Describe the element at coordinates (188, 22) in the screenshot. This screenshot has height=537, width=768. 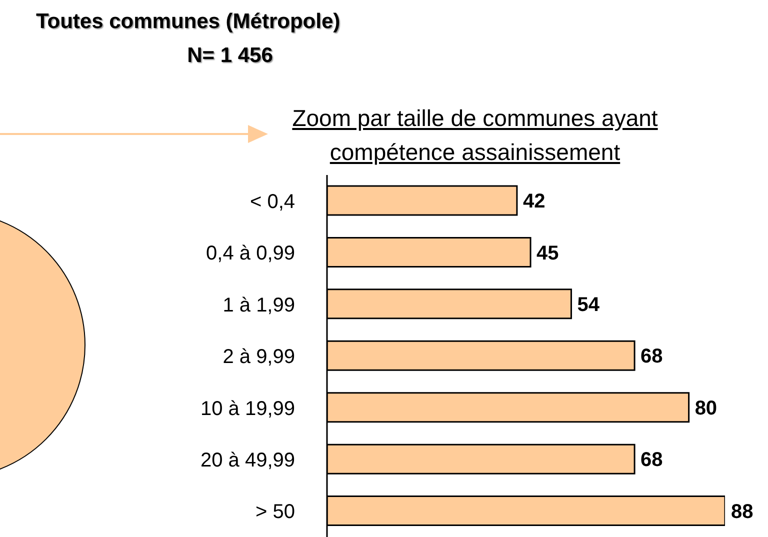
I see `chart-title: Toutes communes (Métropole)` at that location.